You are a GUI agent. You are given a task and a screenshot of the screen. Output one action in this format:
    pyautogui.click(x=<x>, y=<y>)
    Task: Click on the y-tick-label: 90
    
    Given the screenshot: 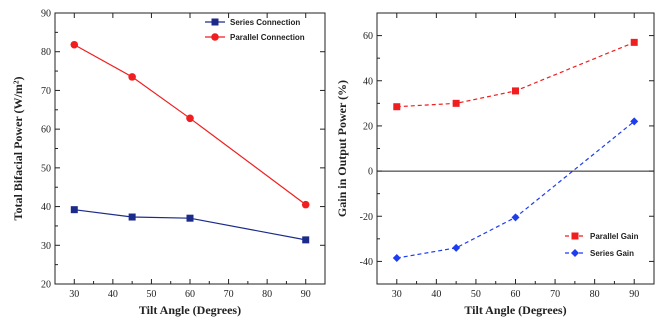 What is the action you would take?
    pyautogui.click(x=46, y=14)
    